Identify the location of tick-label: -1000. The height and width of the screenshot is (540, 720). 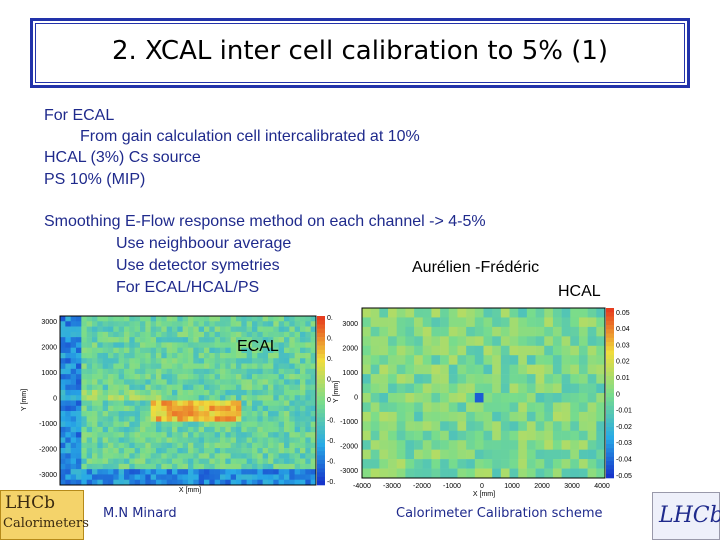
(452, 486).